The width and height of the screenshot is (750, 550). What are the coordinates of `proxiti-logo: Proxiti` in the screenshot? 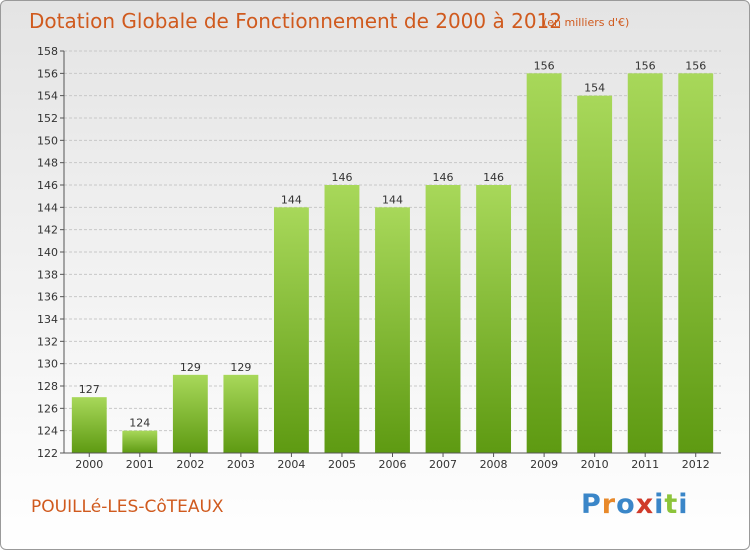 It's located at (635, 504).